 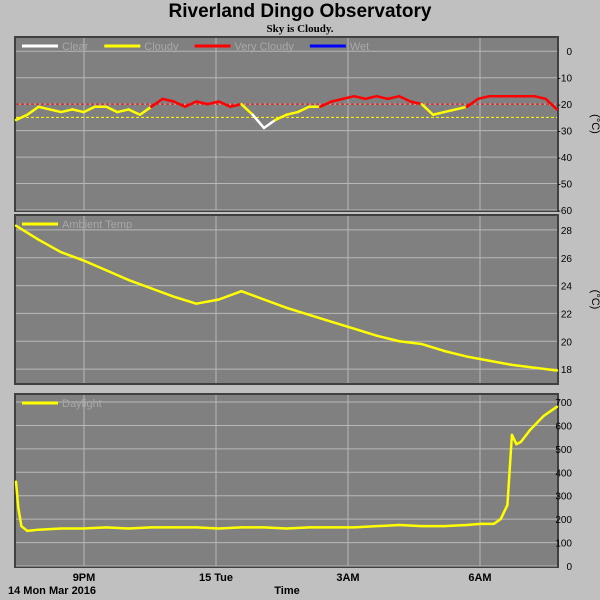 I want to click on y-tick-label: 600, so click(x=563, y=426).